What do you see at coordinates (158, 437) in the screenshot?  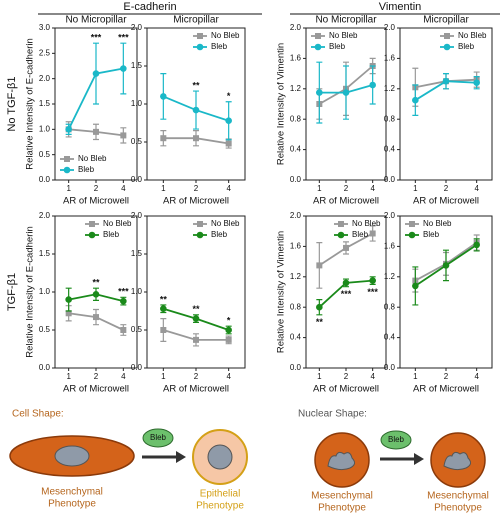 I see `drug-label: Bleb` at bounding box center [158, 437].